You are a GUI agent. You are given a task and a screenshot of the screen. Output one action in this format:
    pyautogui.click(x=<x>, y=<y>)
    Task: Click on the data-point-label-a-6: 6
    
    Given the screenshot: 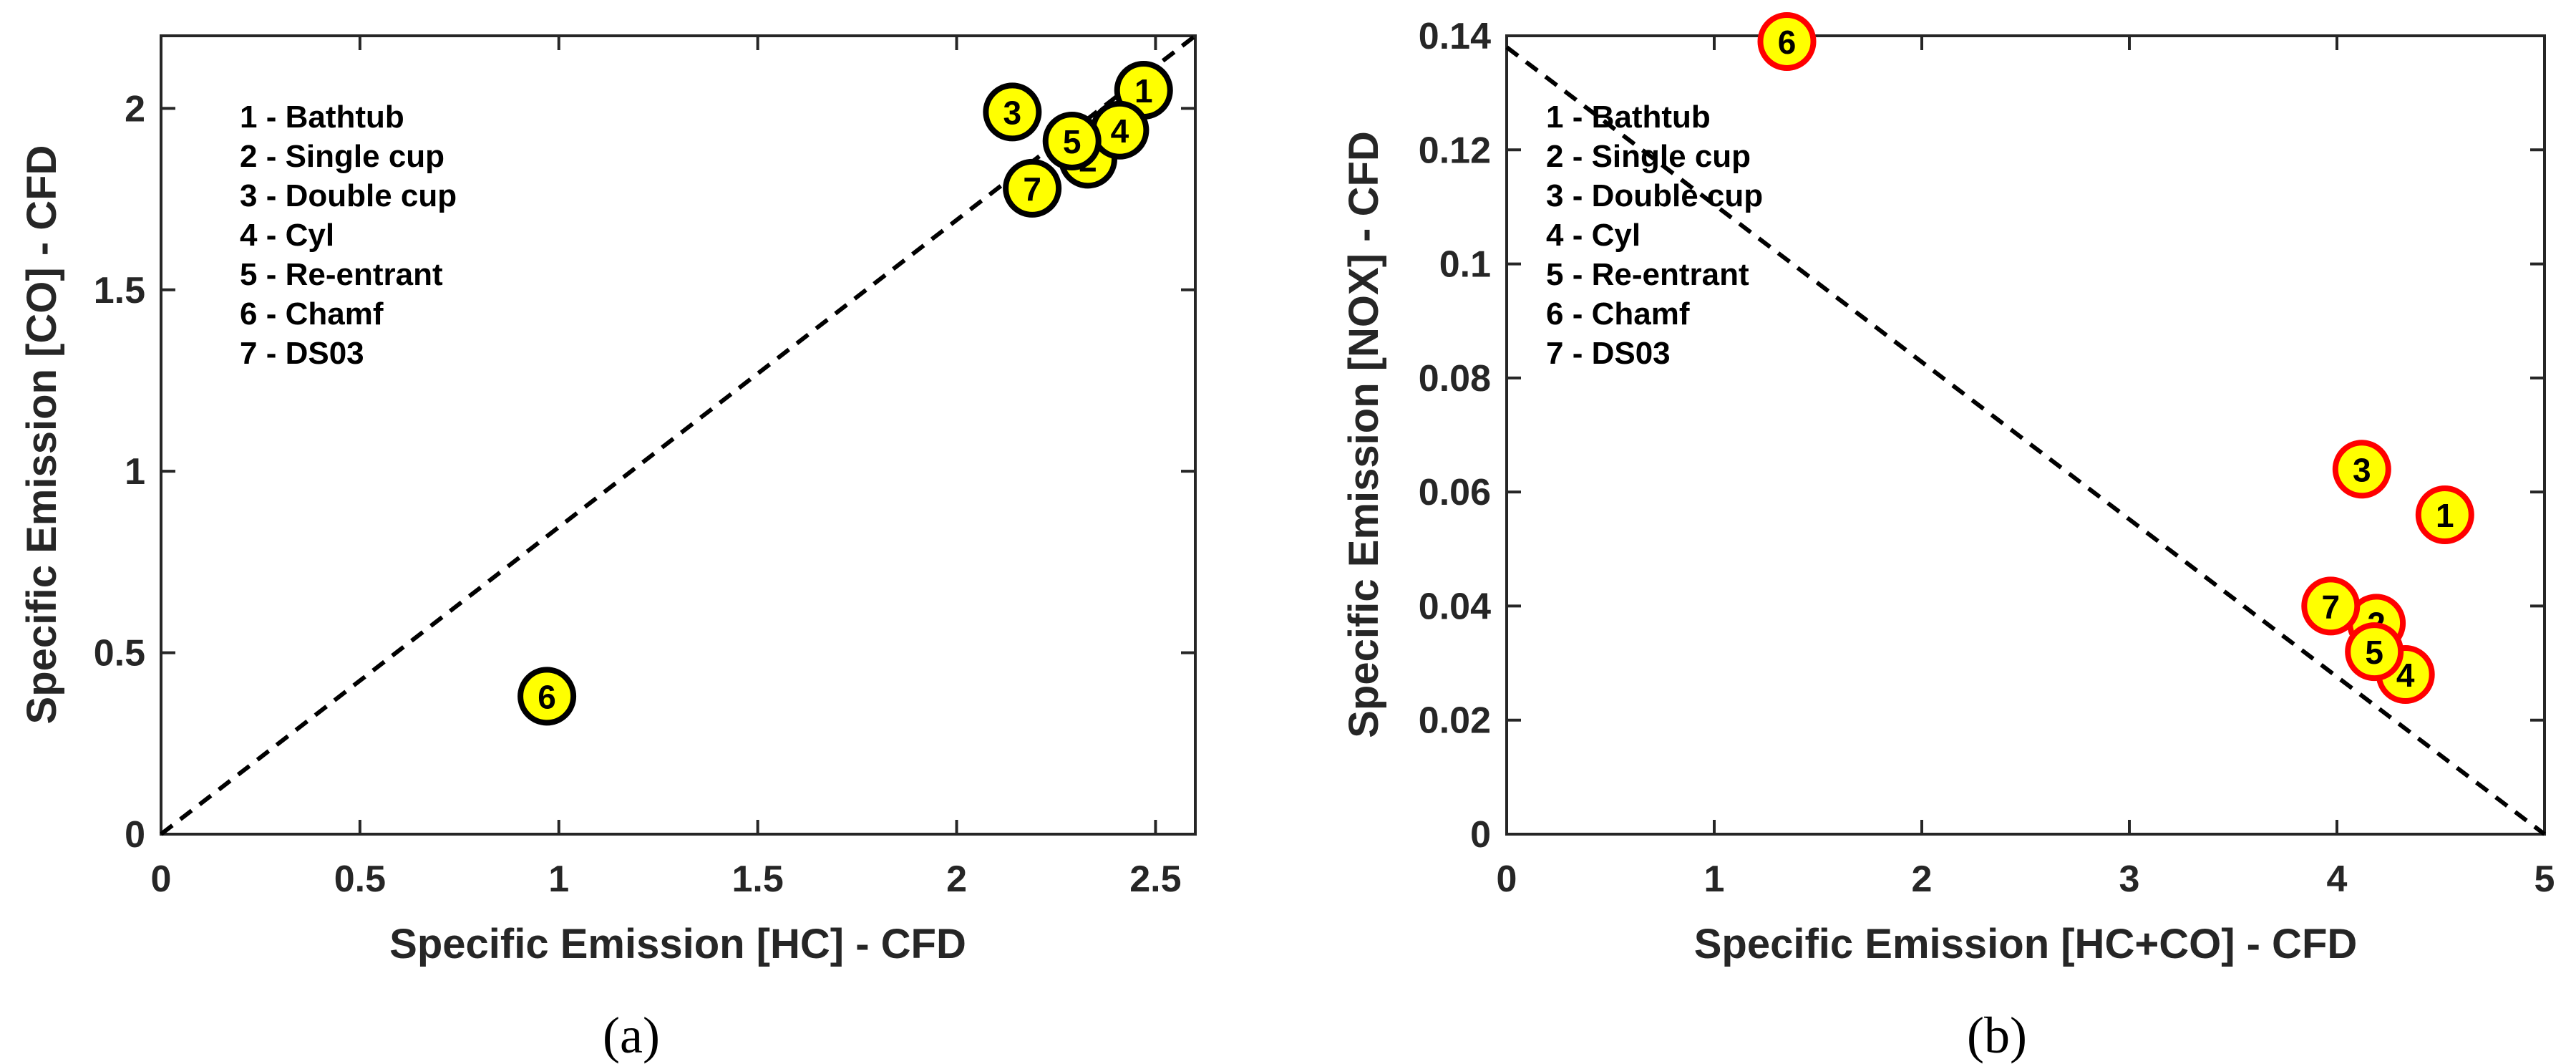 What is the action you would take?
    pyautogui.click(x=547, y=697)
    